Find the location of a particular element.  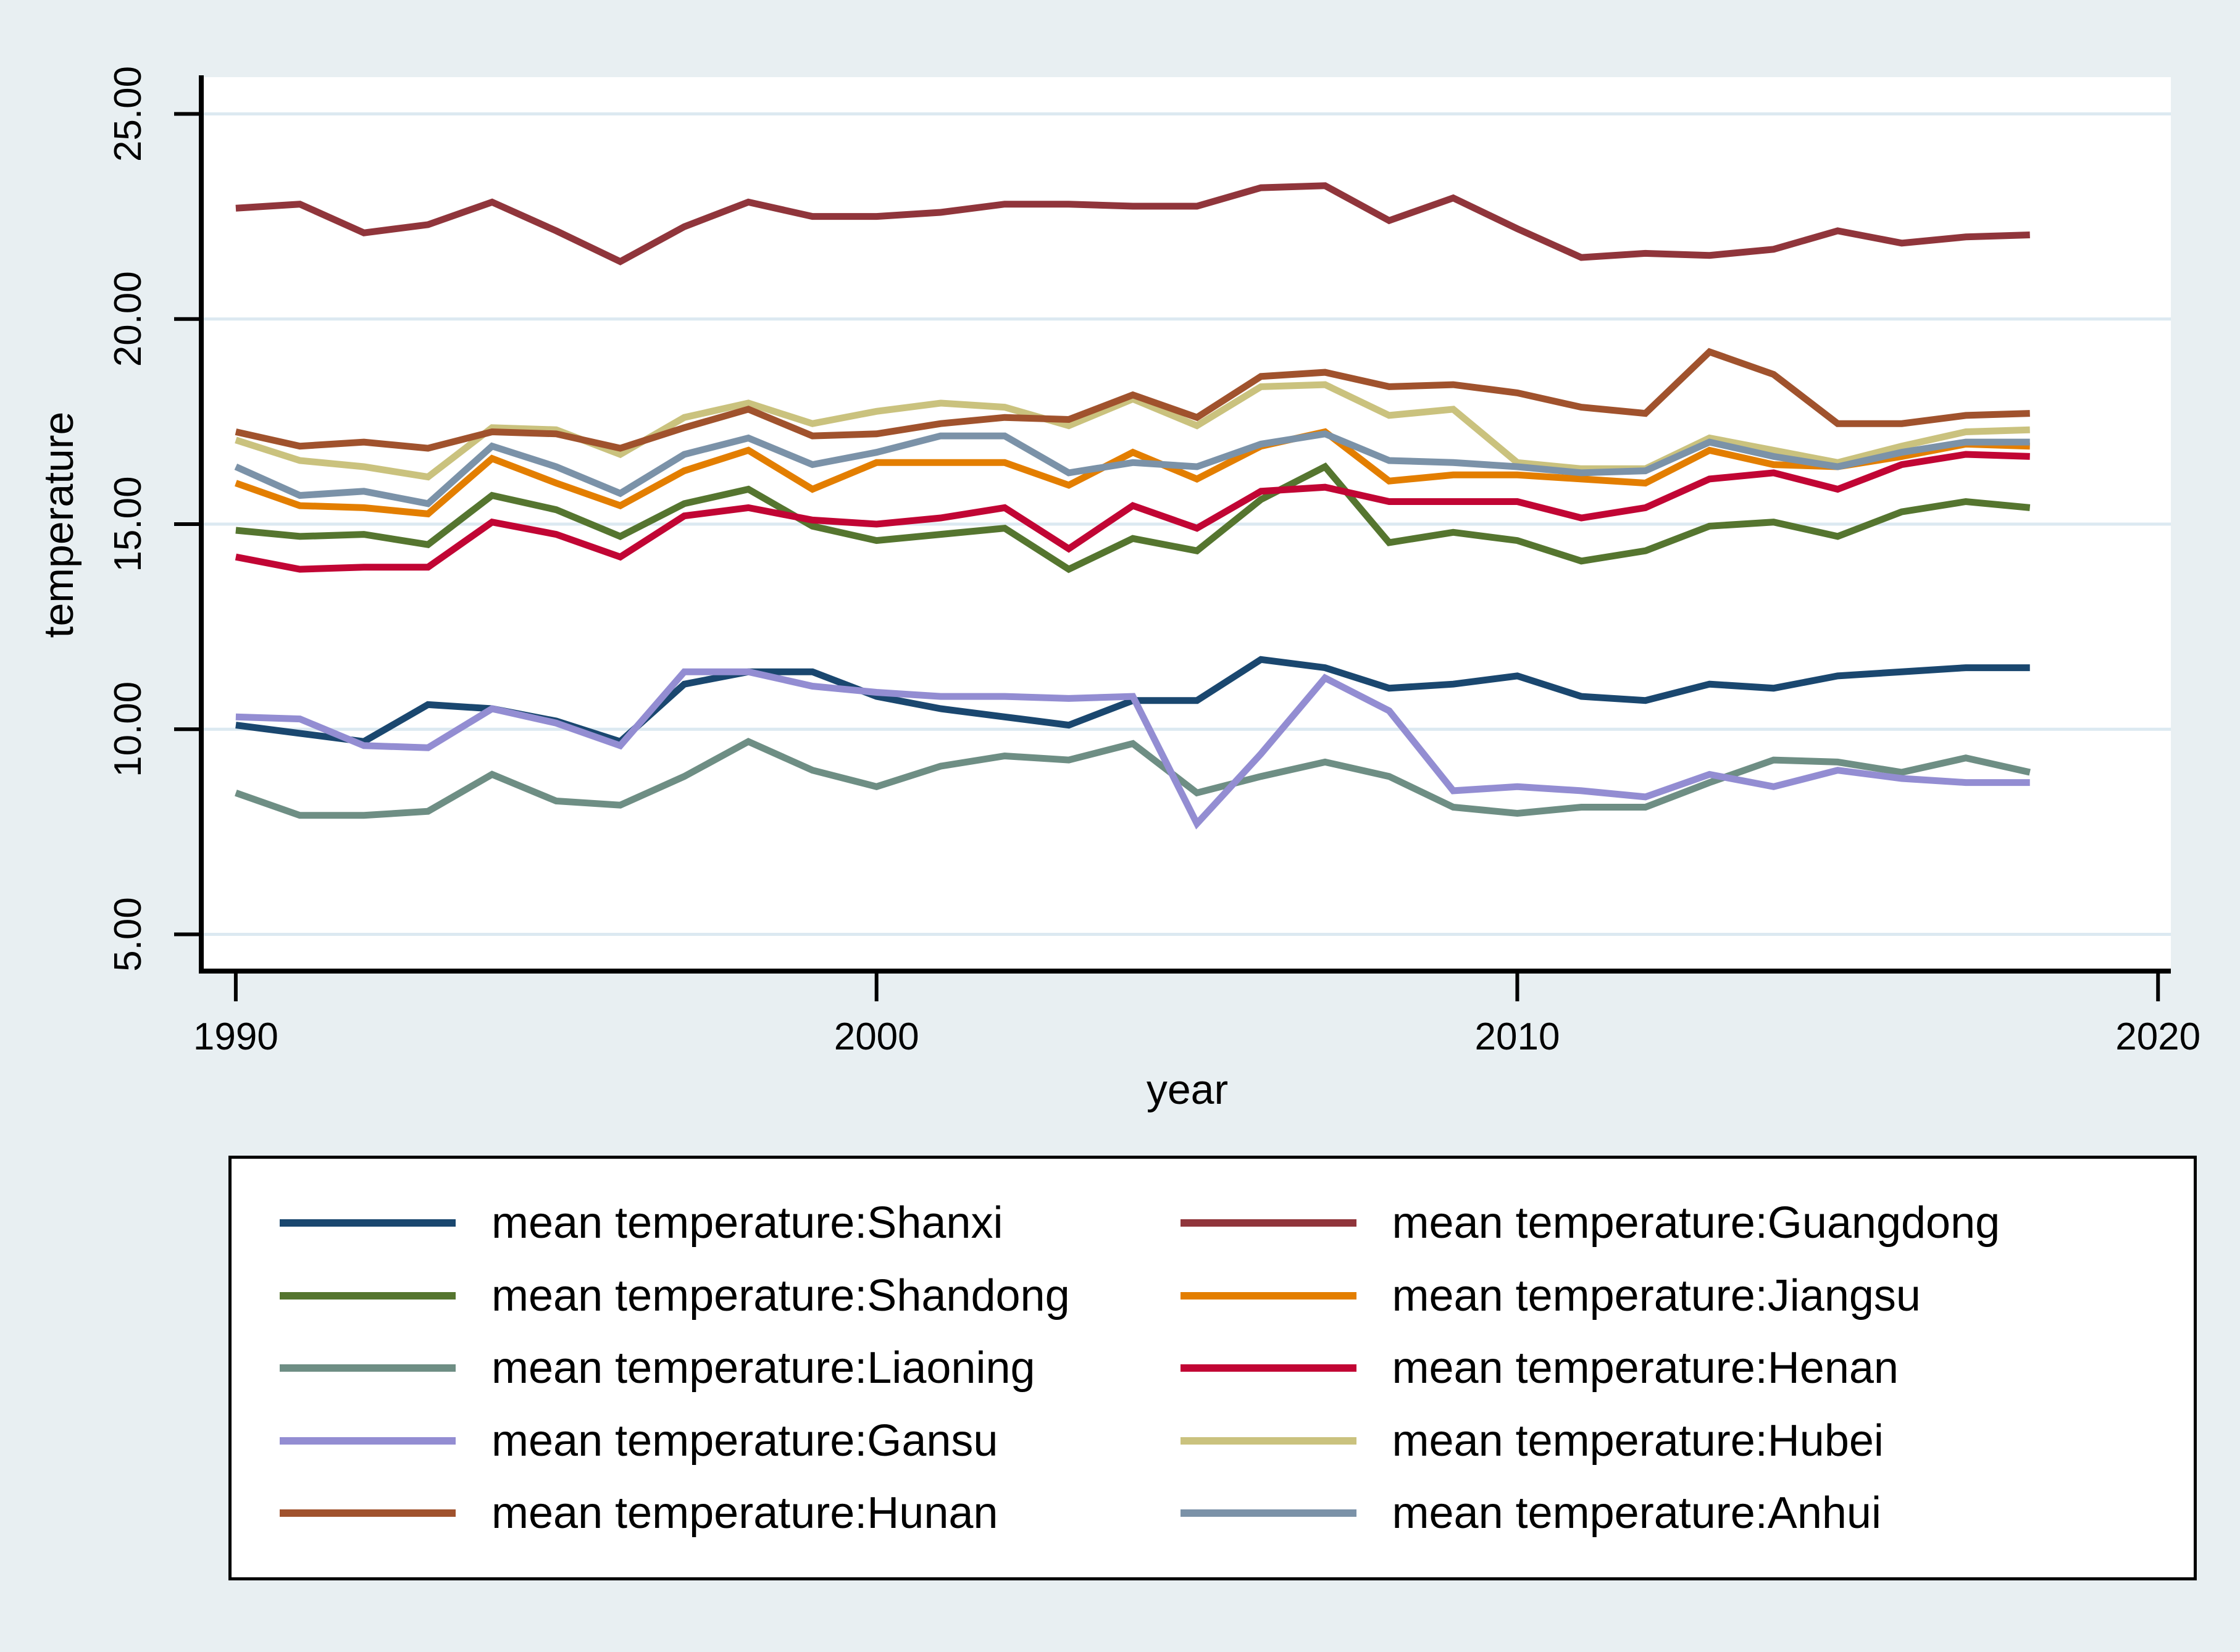

legend-label: mean temperature:Jiangsu is located at coordinates (1656, 1295).